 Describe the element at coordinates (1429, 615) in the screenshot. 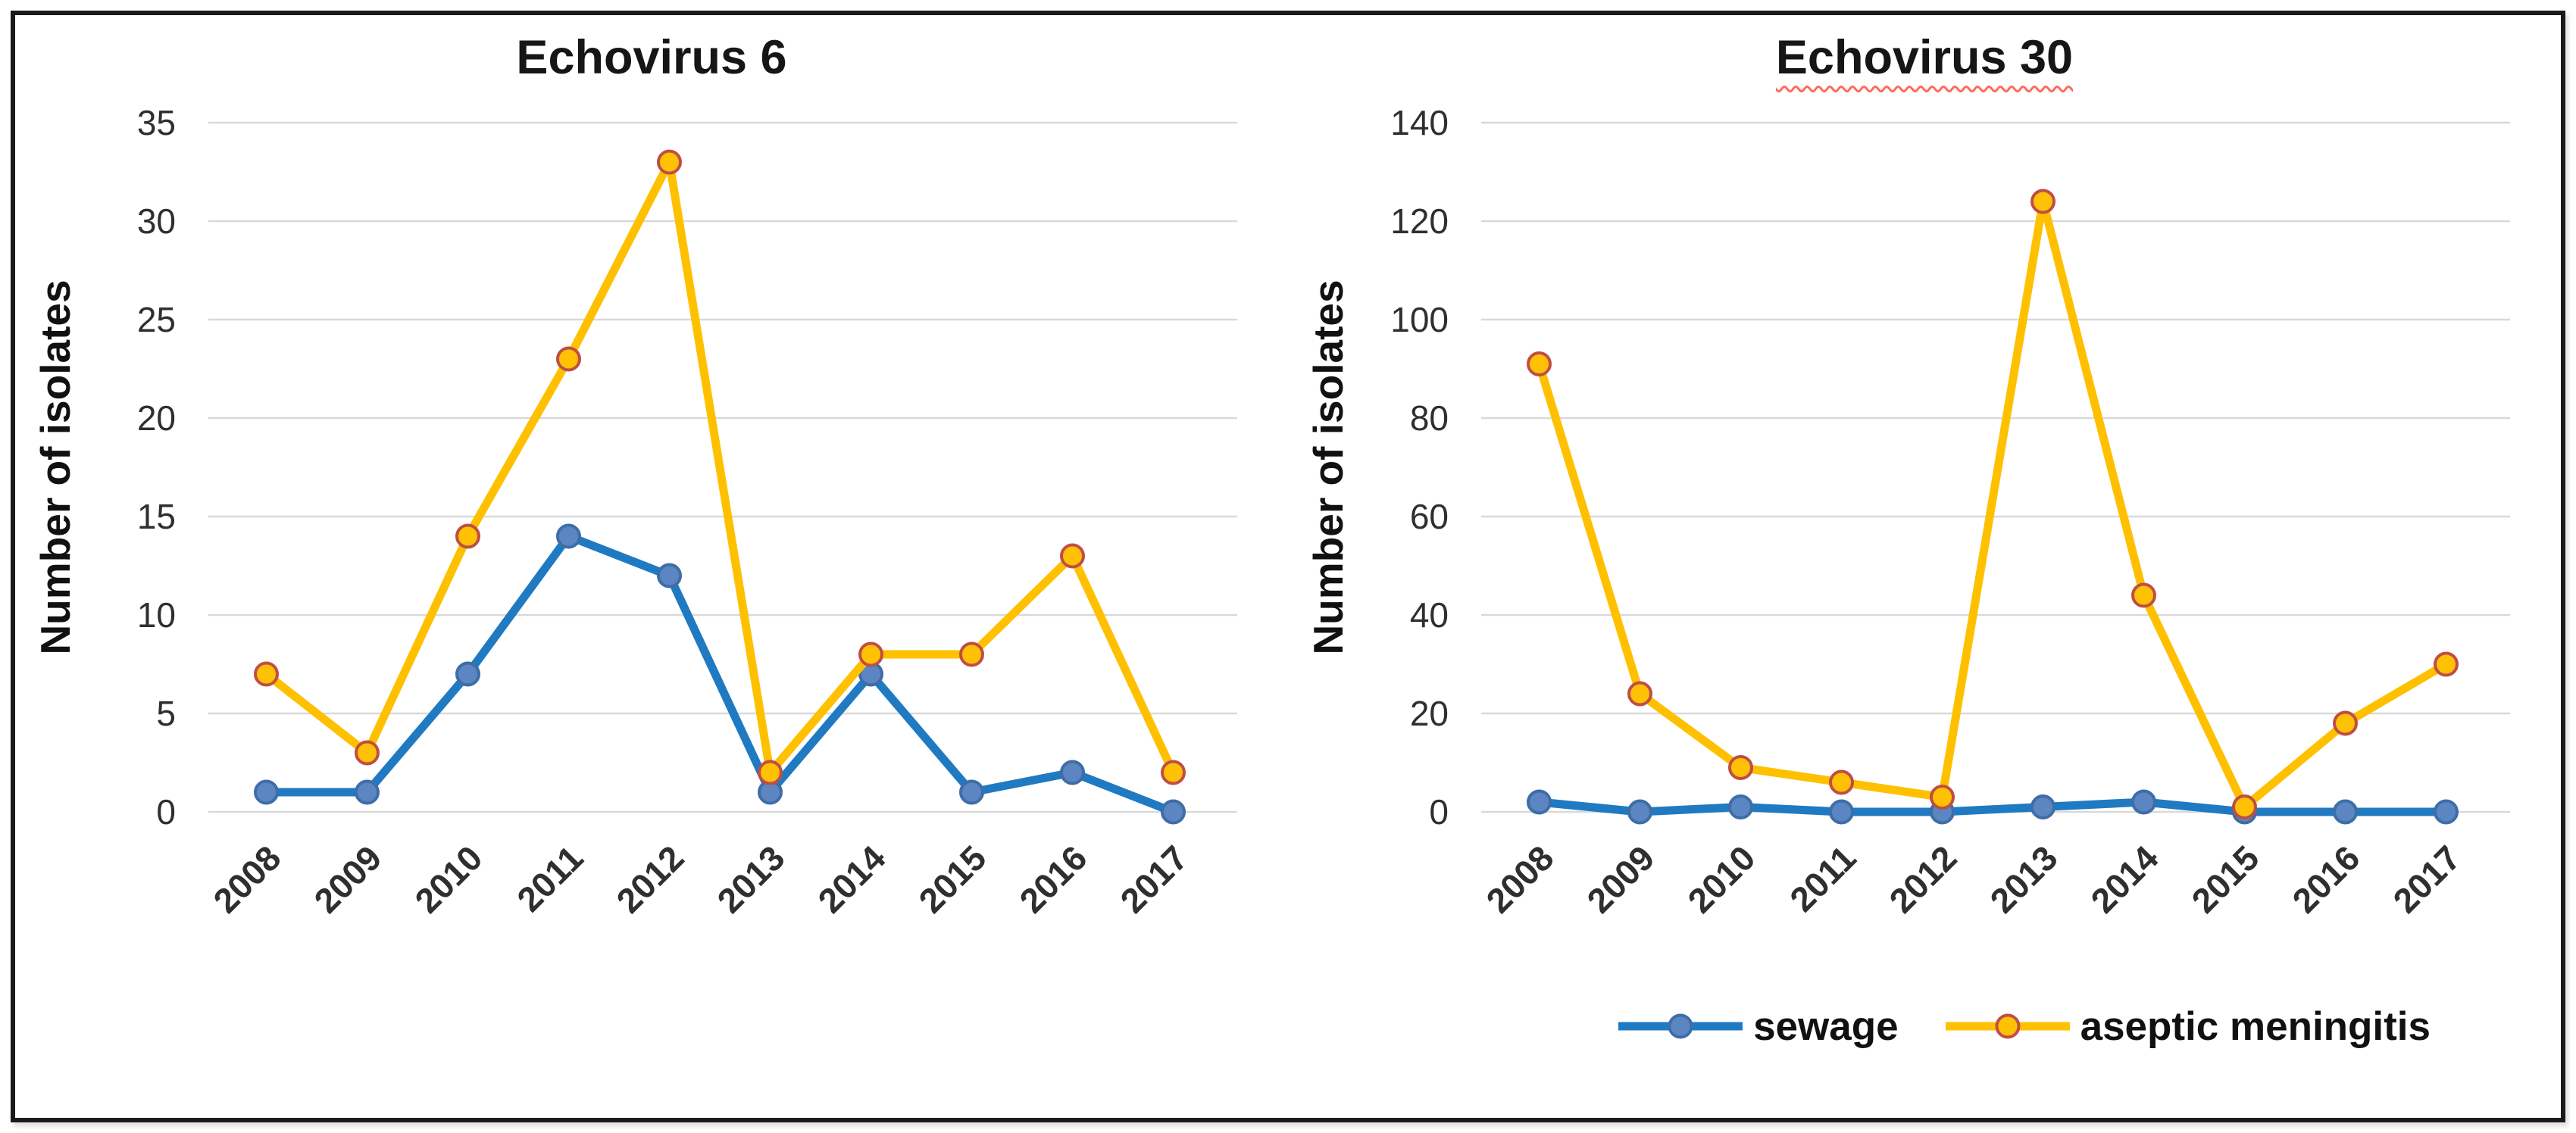

I see `y-tick-label: 40` at that location.